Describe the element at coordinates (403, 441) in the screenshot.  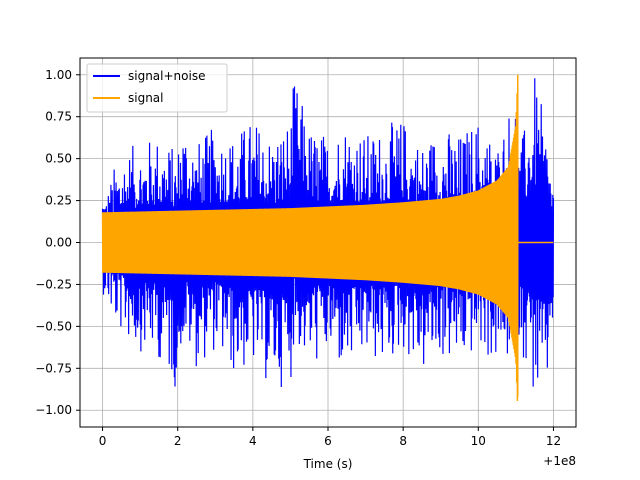
I see `x-tick-label: 8` at that location.